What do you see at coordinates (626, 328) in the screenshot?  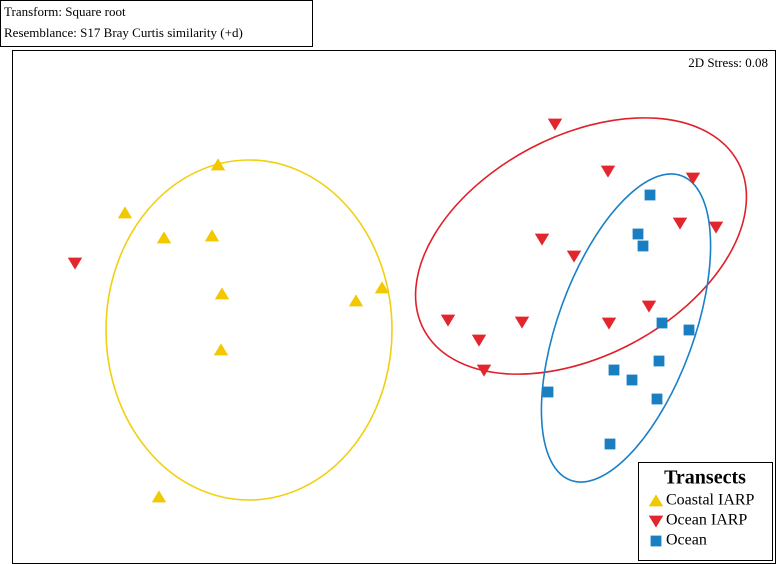 I see `group-ellipse` at bounding box center [626, 328].